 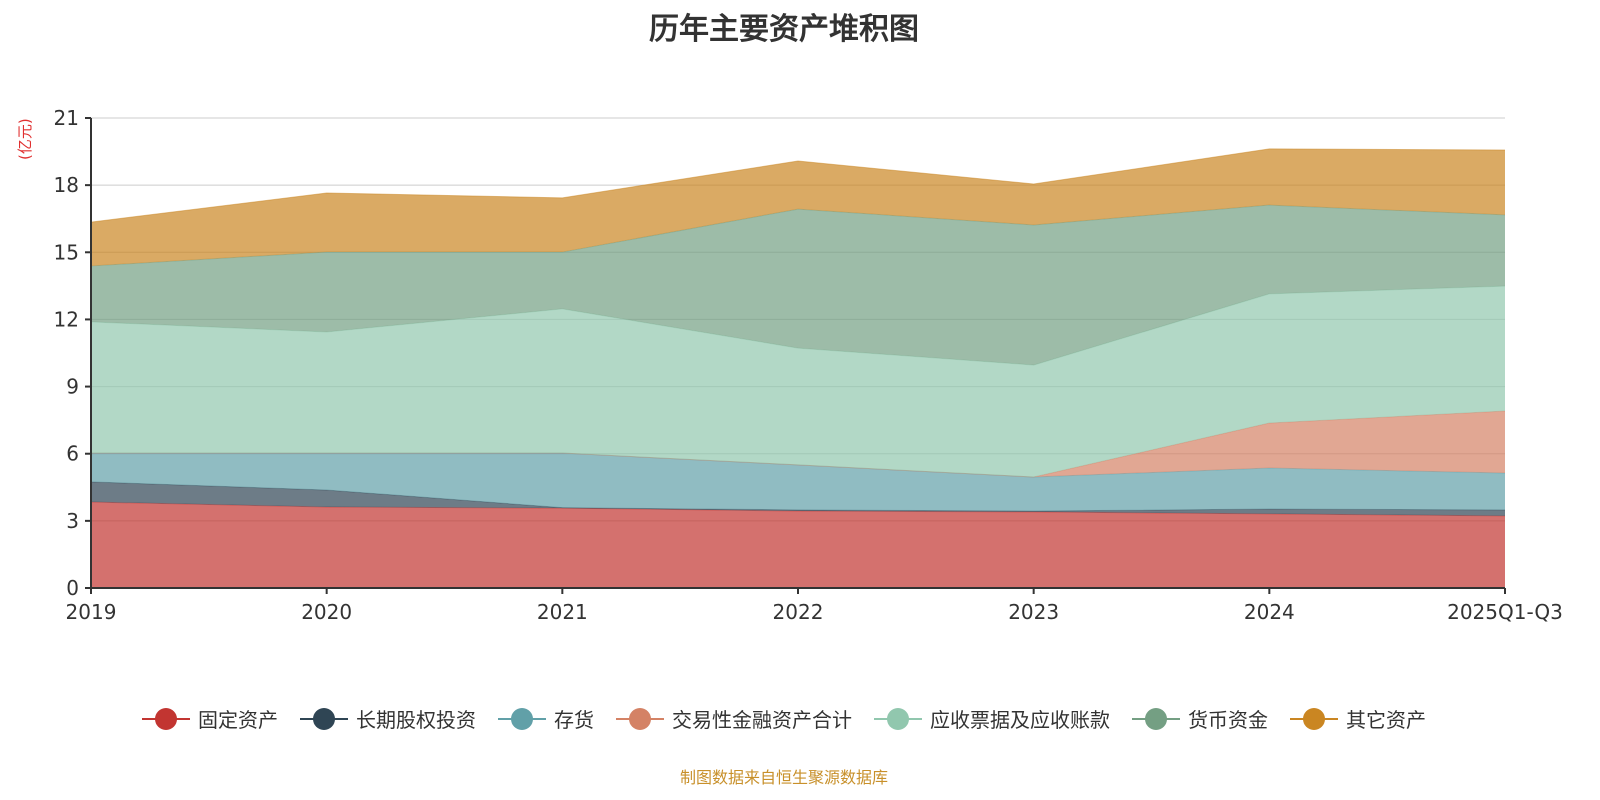 What do you see at coordinates (238, 720) in the screenshot?
I see `legend-label: 固定资产` at bounding box center [238, 720].